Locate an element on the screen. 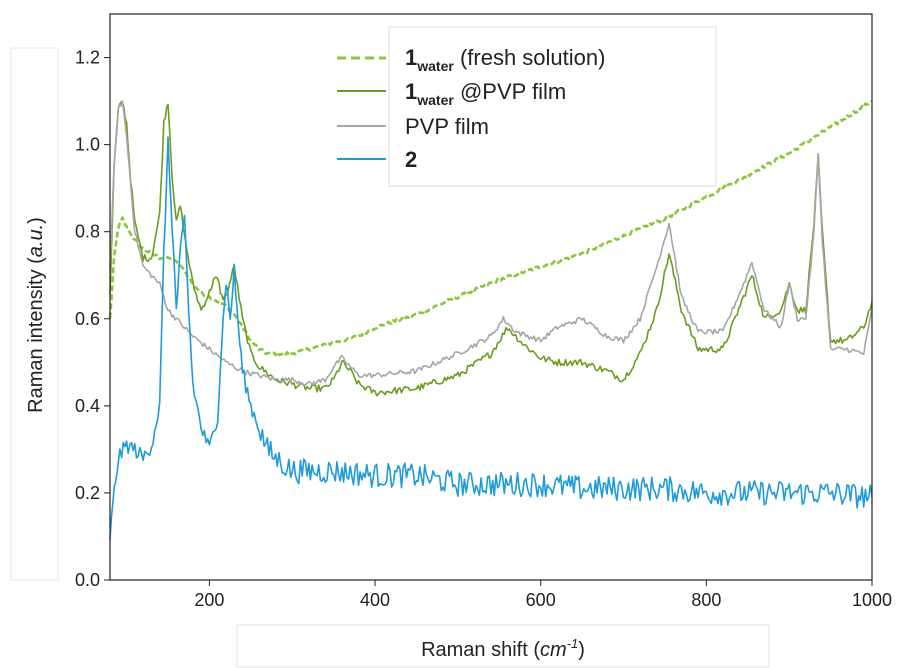 Image resolution: width=902 pixels, height=668 pixels. y-tick-label: 0.0 is located at coordinates (87, 580).